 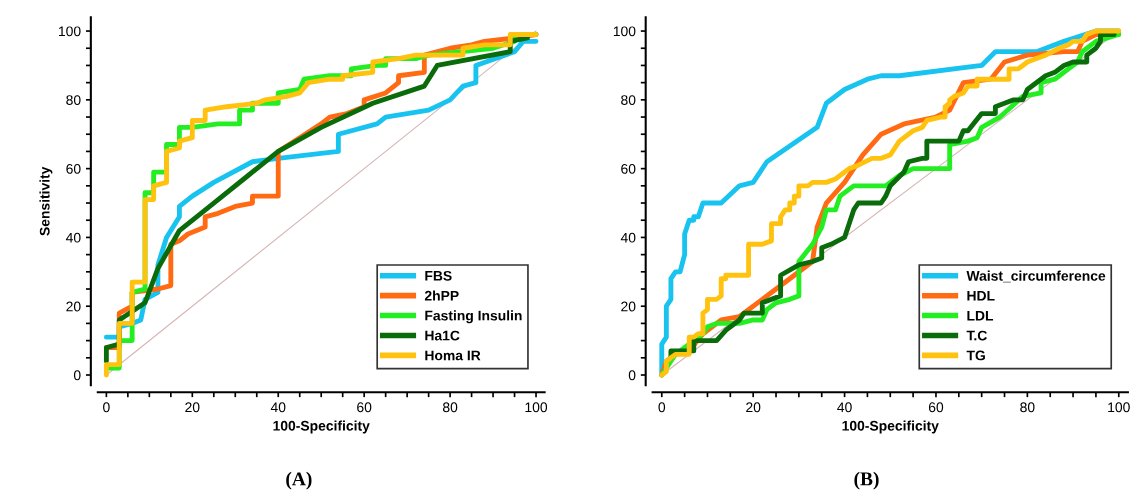 I want to click on legend-label: Homa IR, so click(x=453, y=355).